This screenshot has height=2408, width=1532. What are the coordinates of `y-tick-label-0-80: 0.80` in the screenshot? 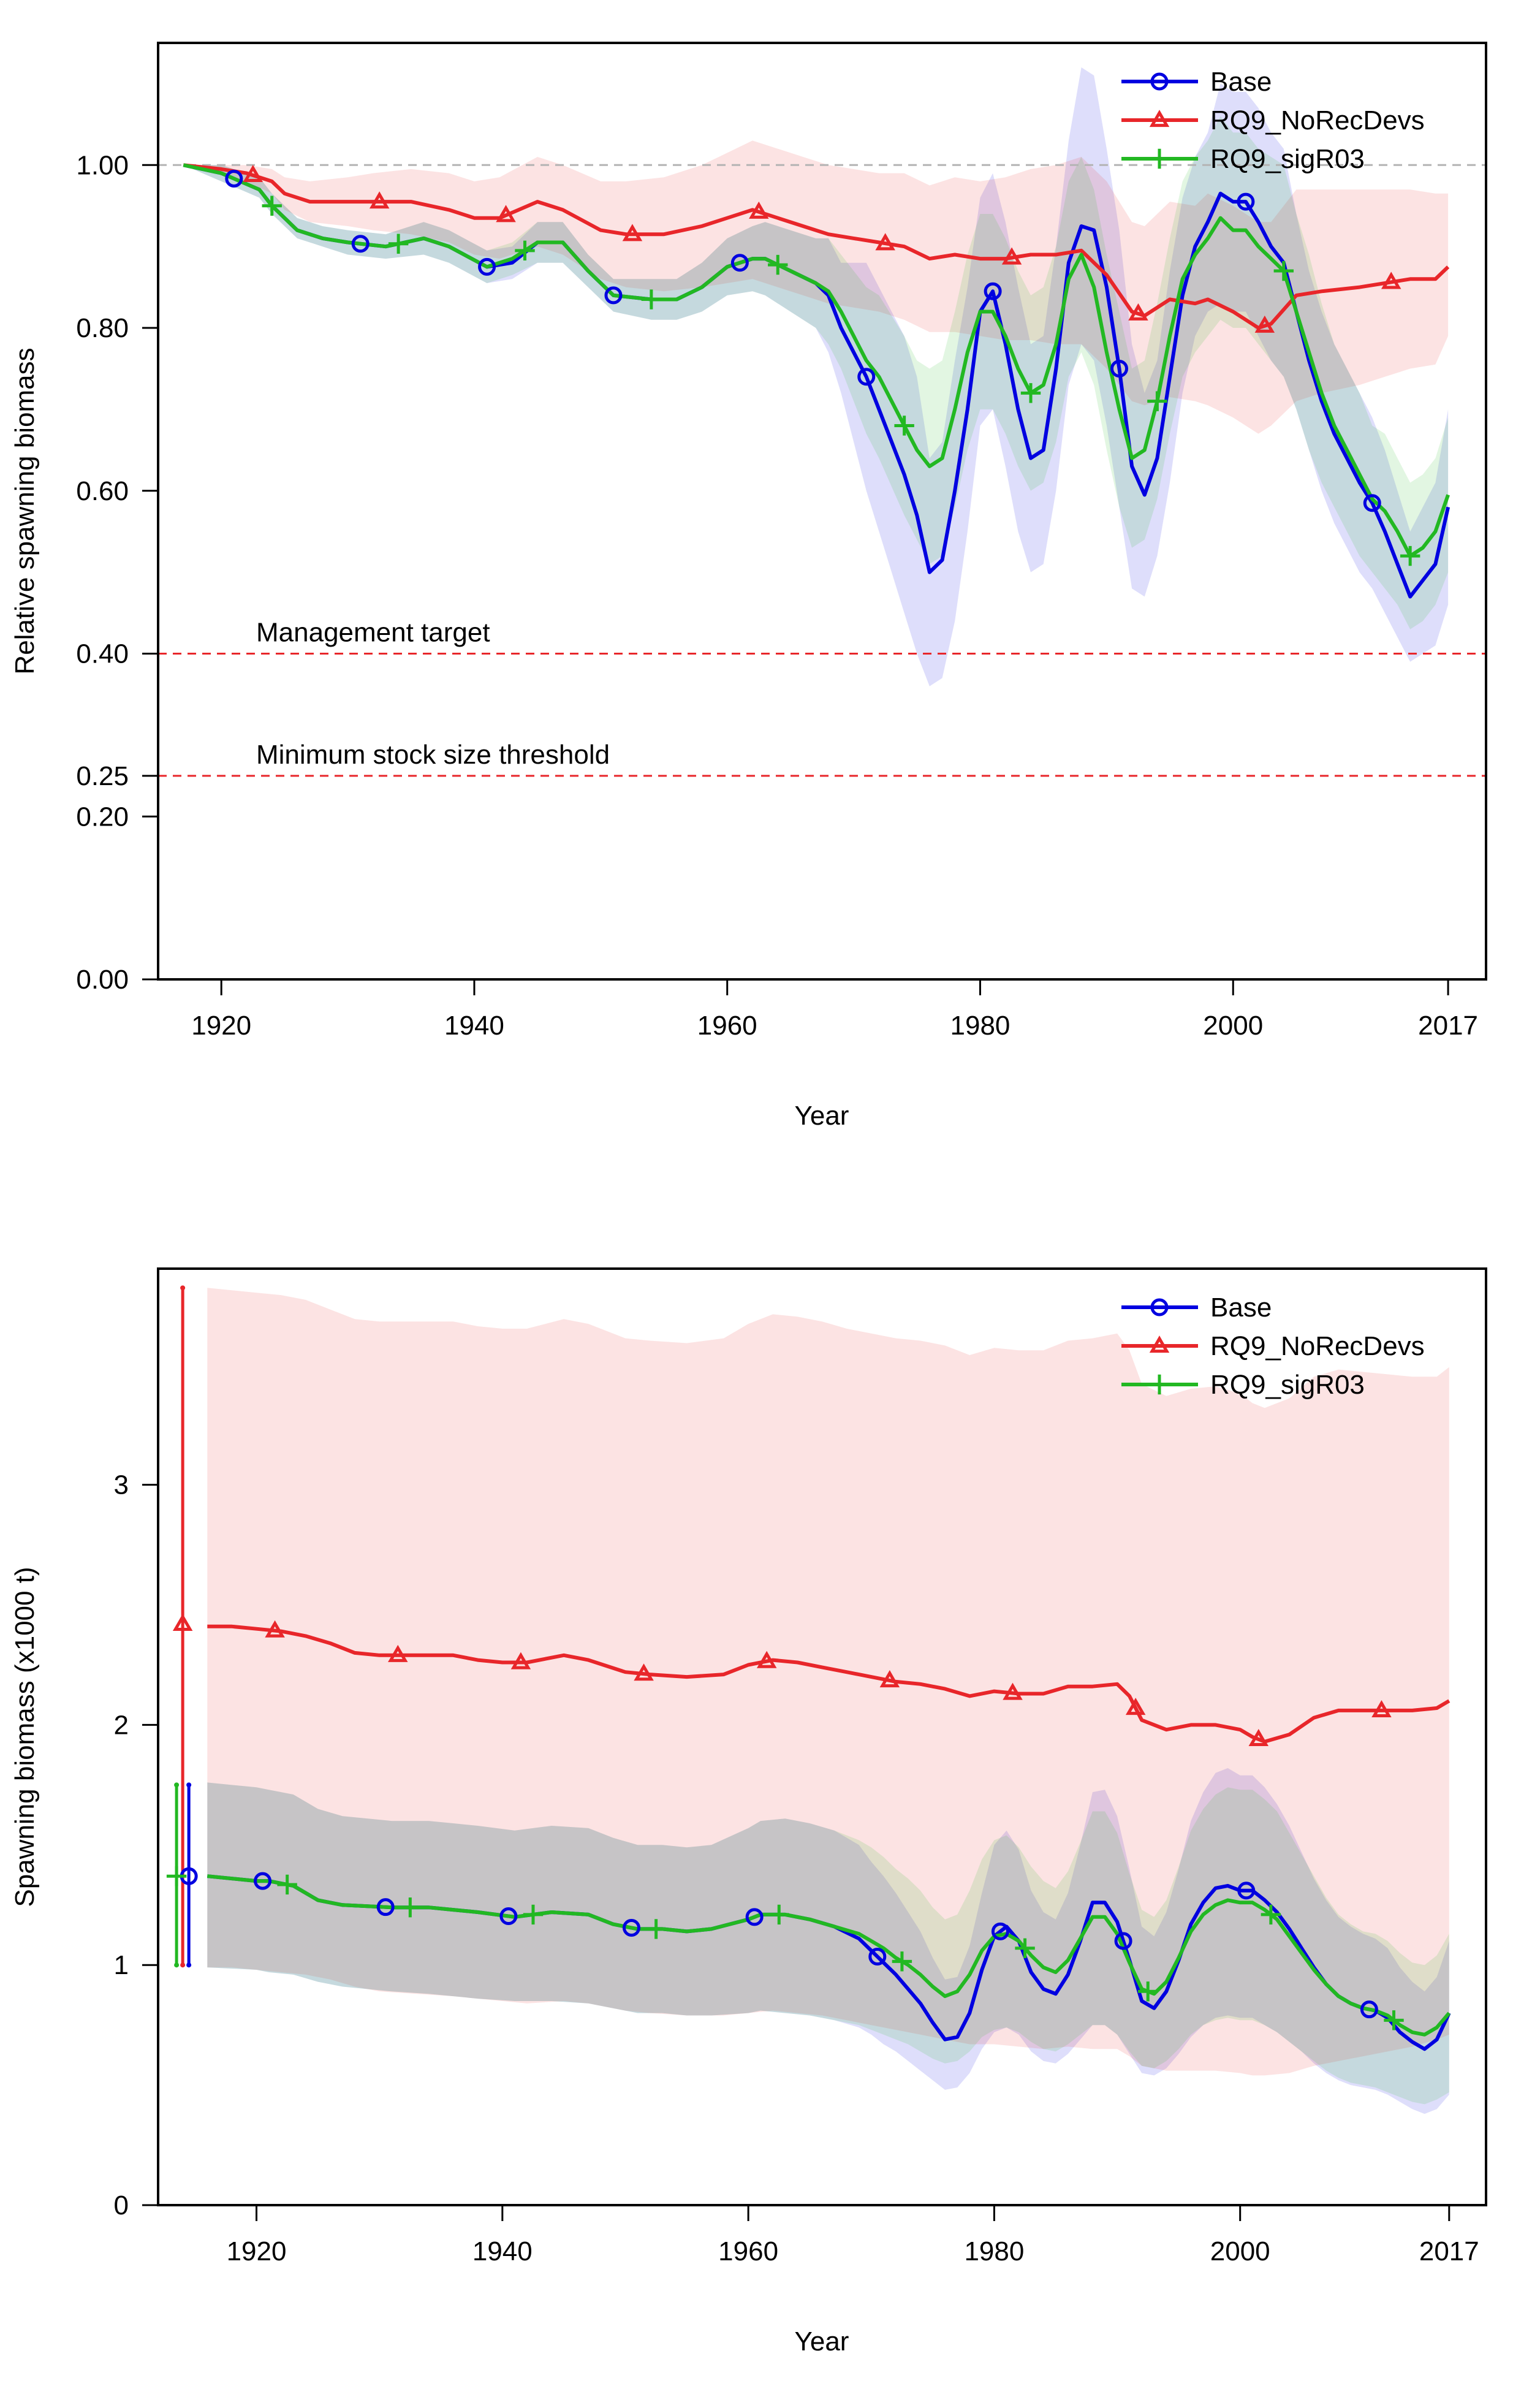 It's located at (102, 328).